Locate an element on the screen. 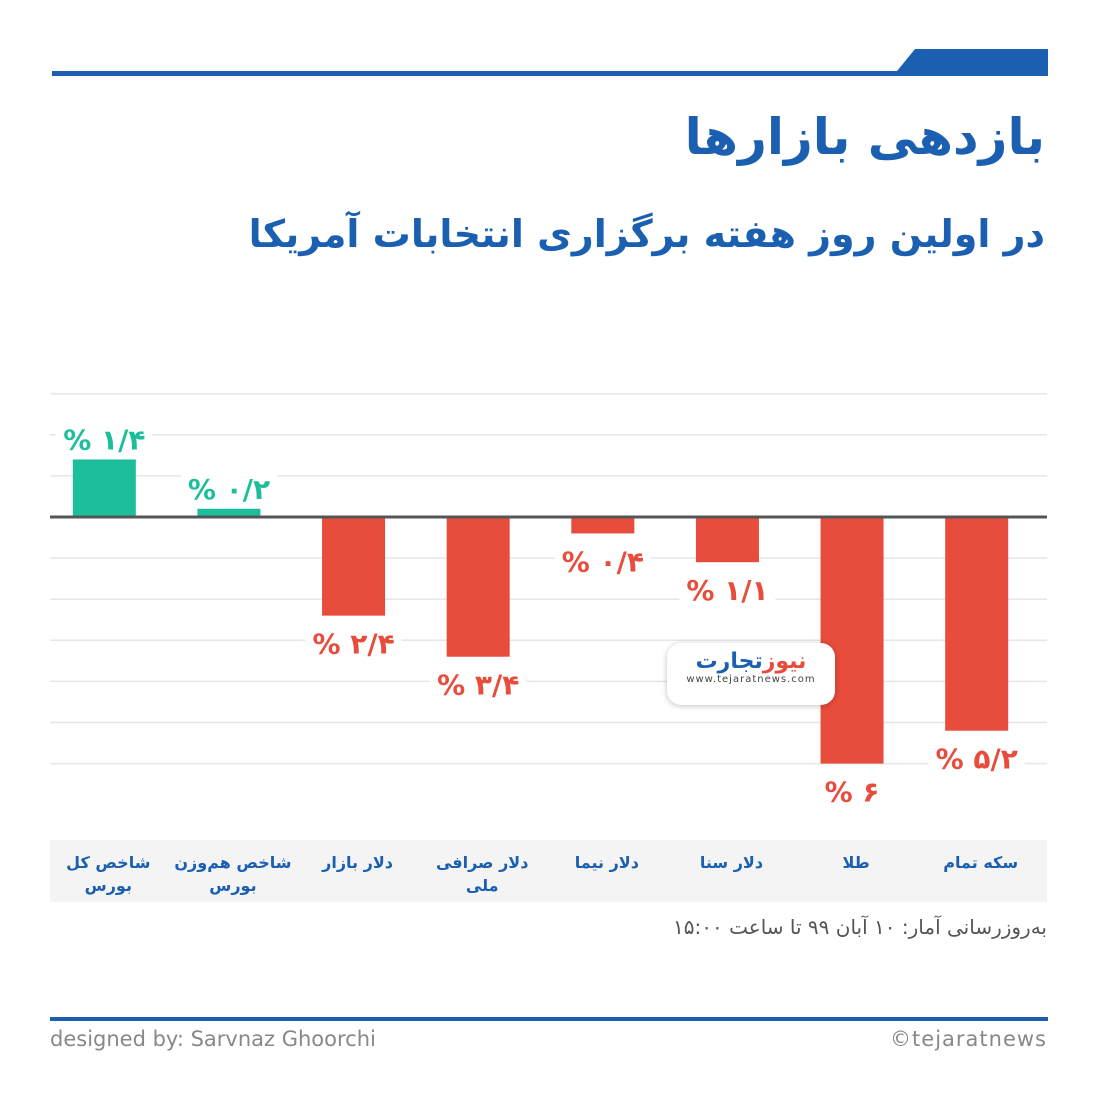 This screenshot has width=1100, height=1100. data-label: ۱/۴ % is located at coordinates (104, 439).